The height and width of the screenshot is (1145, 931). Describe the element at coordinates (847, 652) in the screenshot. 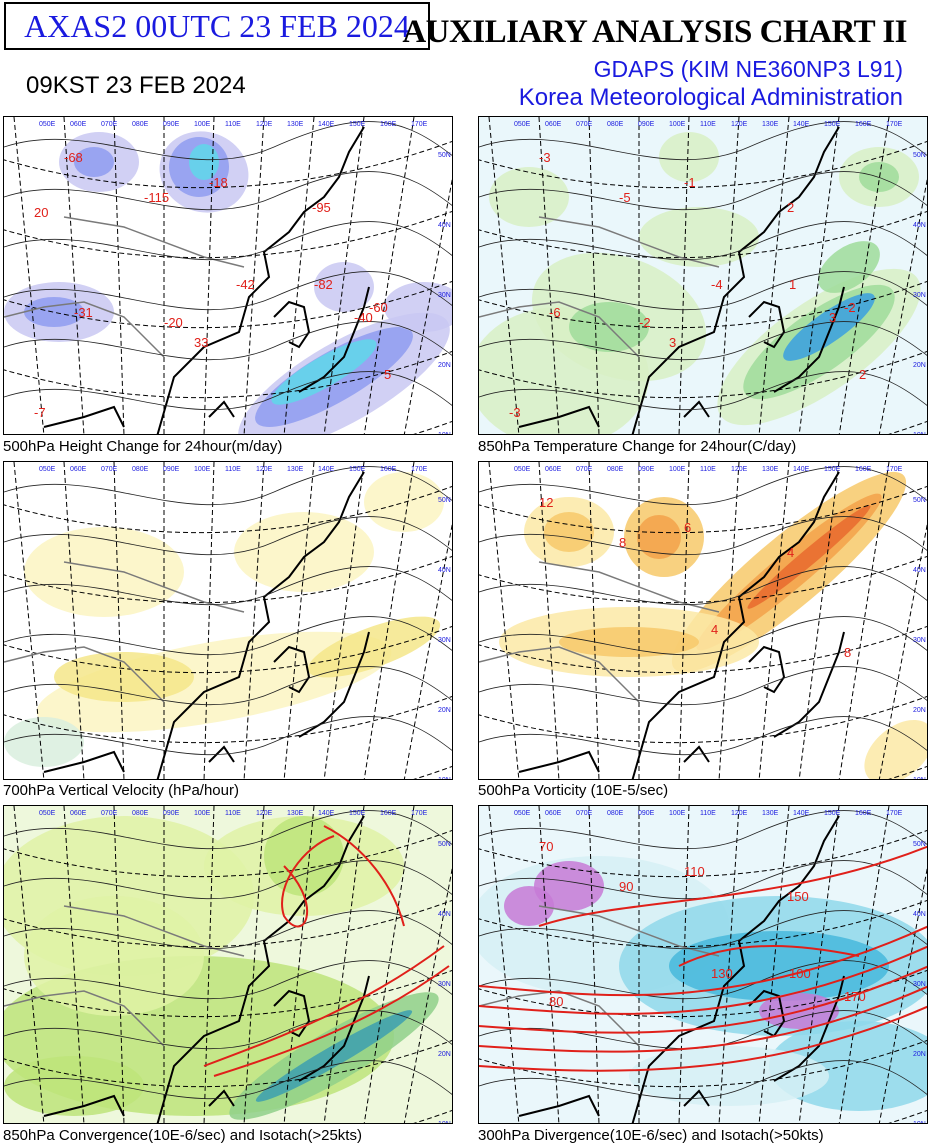

I see `contour-value-label: 8` at that location.